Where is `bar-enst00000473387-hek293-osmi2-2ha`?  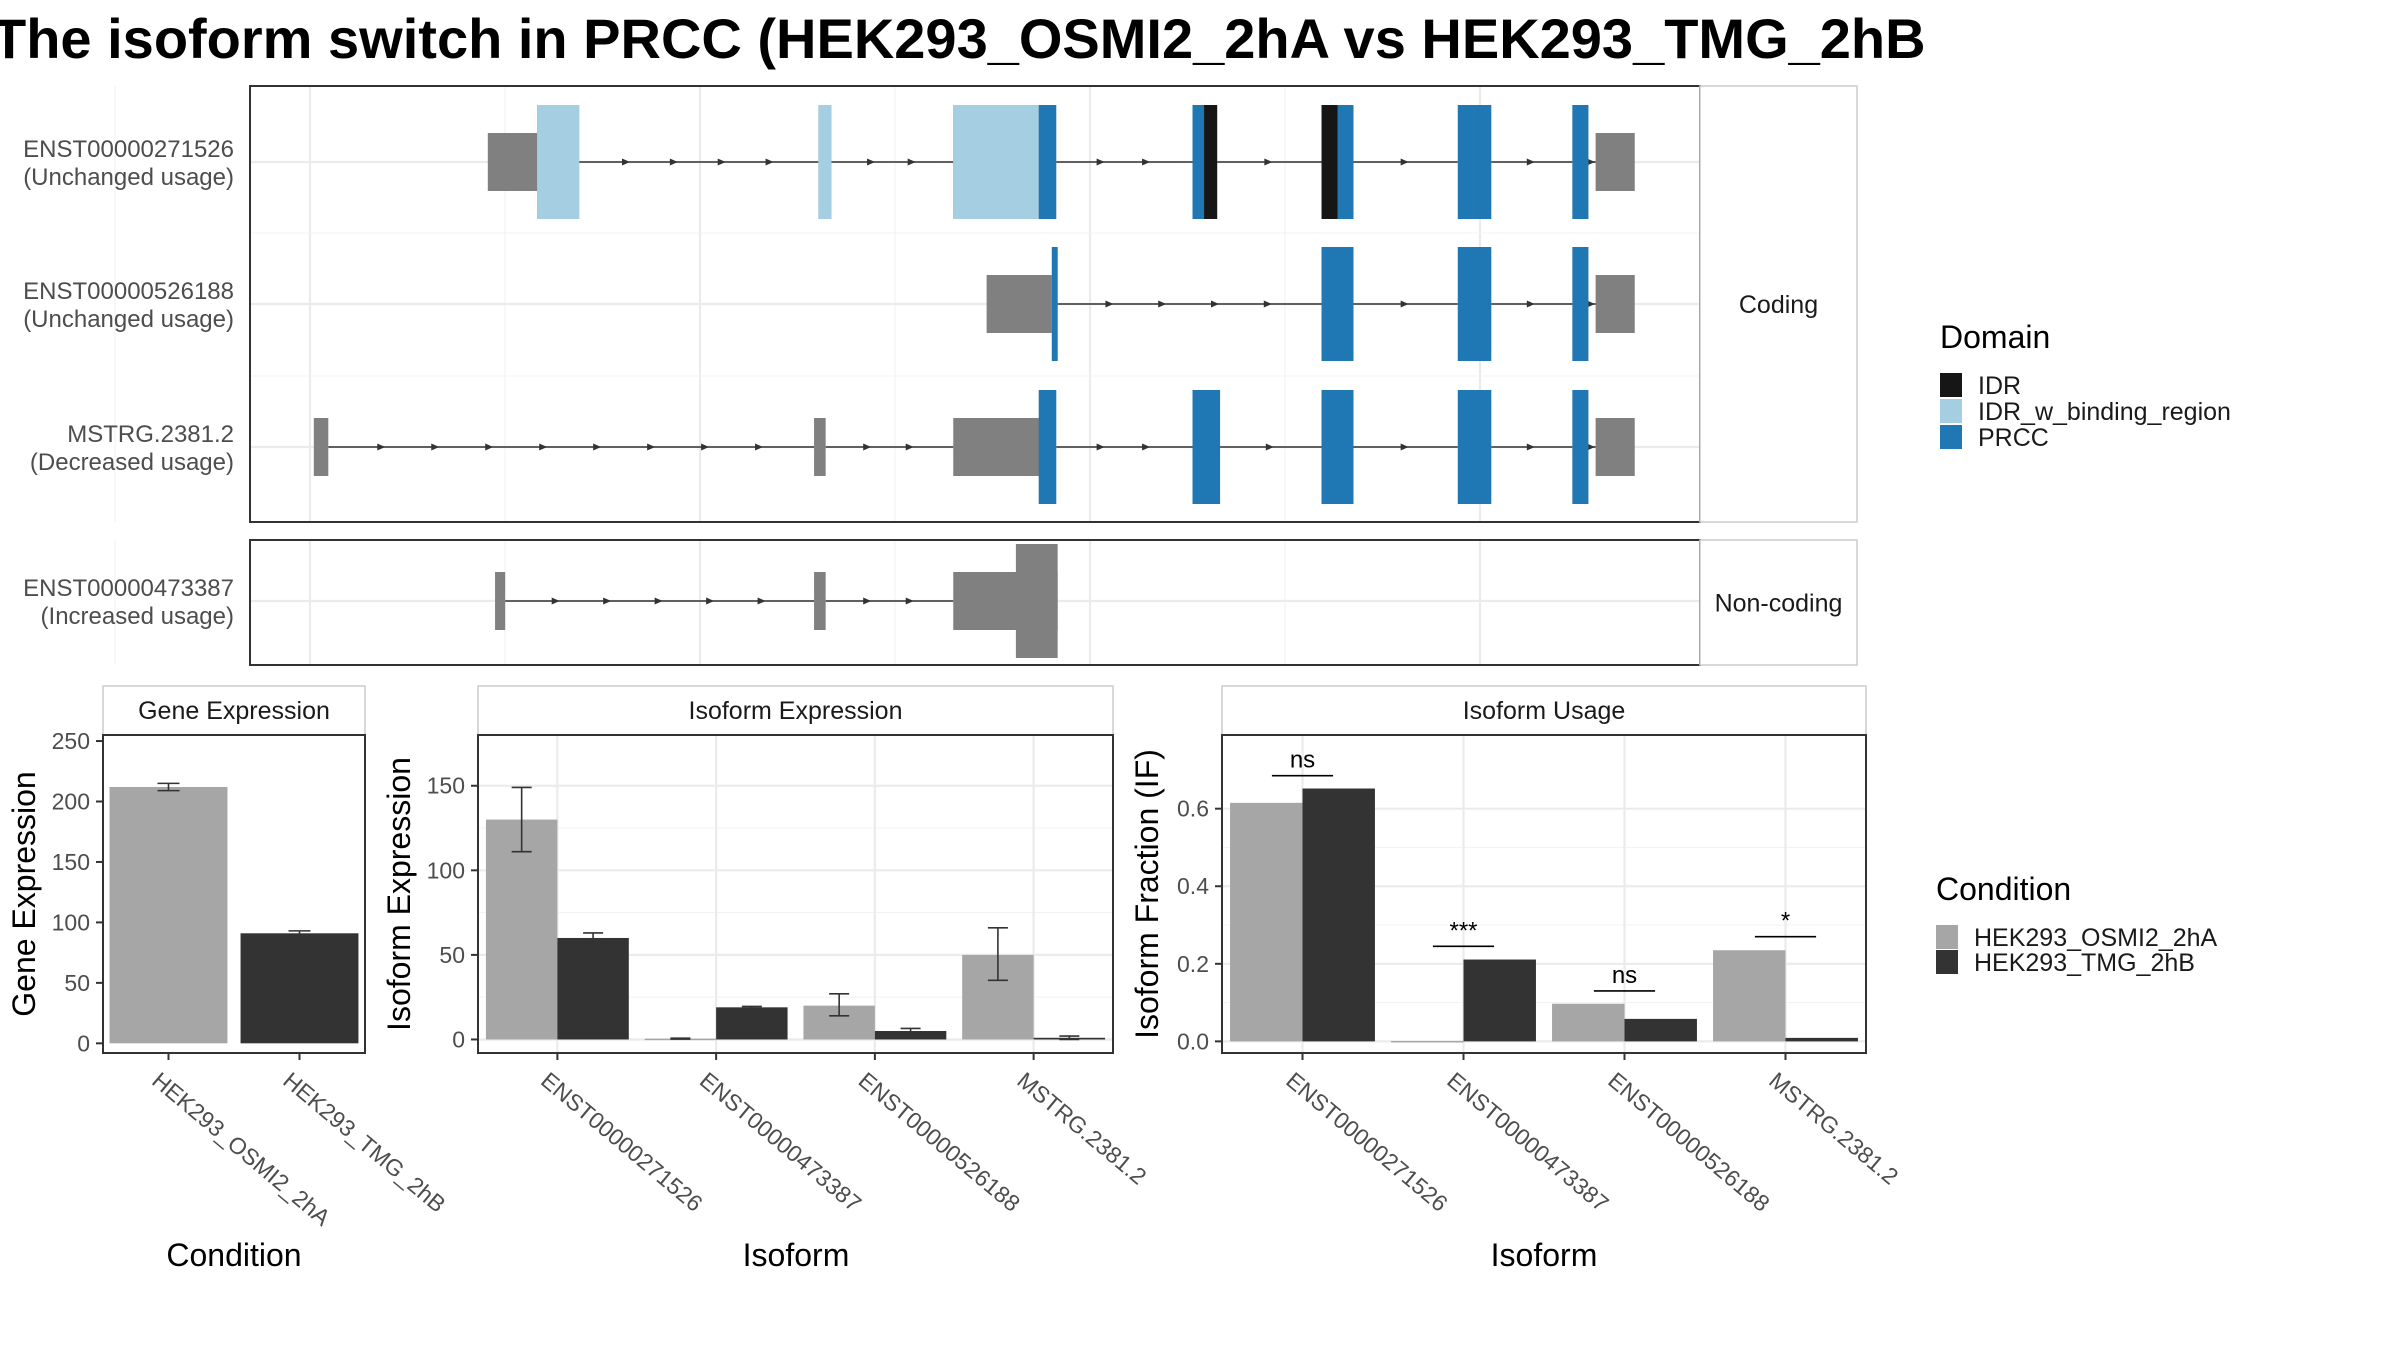 bar-enst00000473387-hek293-osmi2-2ha is located at coordinates (1427, 1041).